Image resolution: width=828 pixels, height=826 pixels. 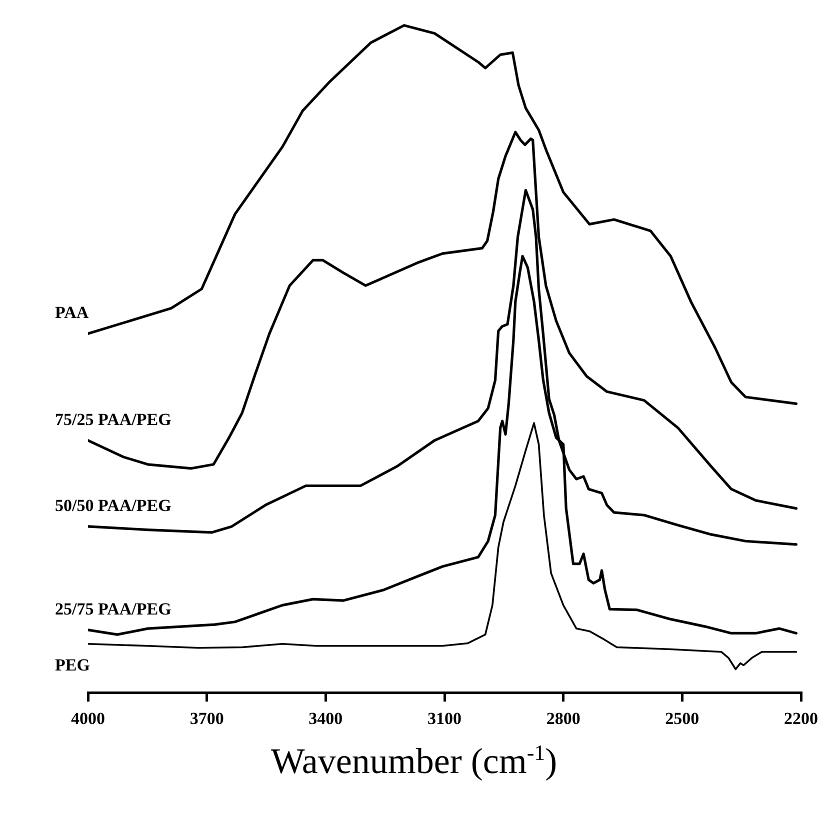 I want to click on x-tick-label: 2800, so click(x=563, y=718).